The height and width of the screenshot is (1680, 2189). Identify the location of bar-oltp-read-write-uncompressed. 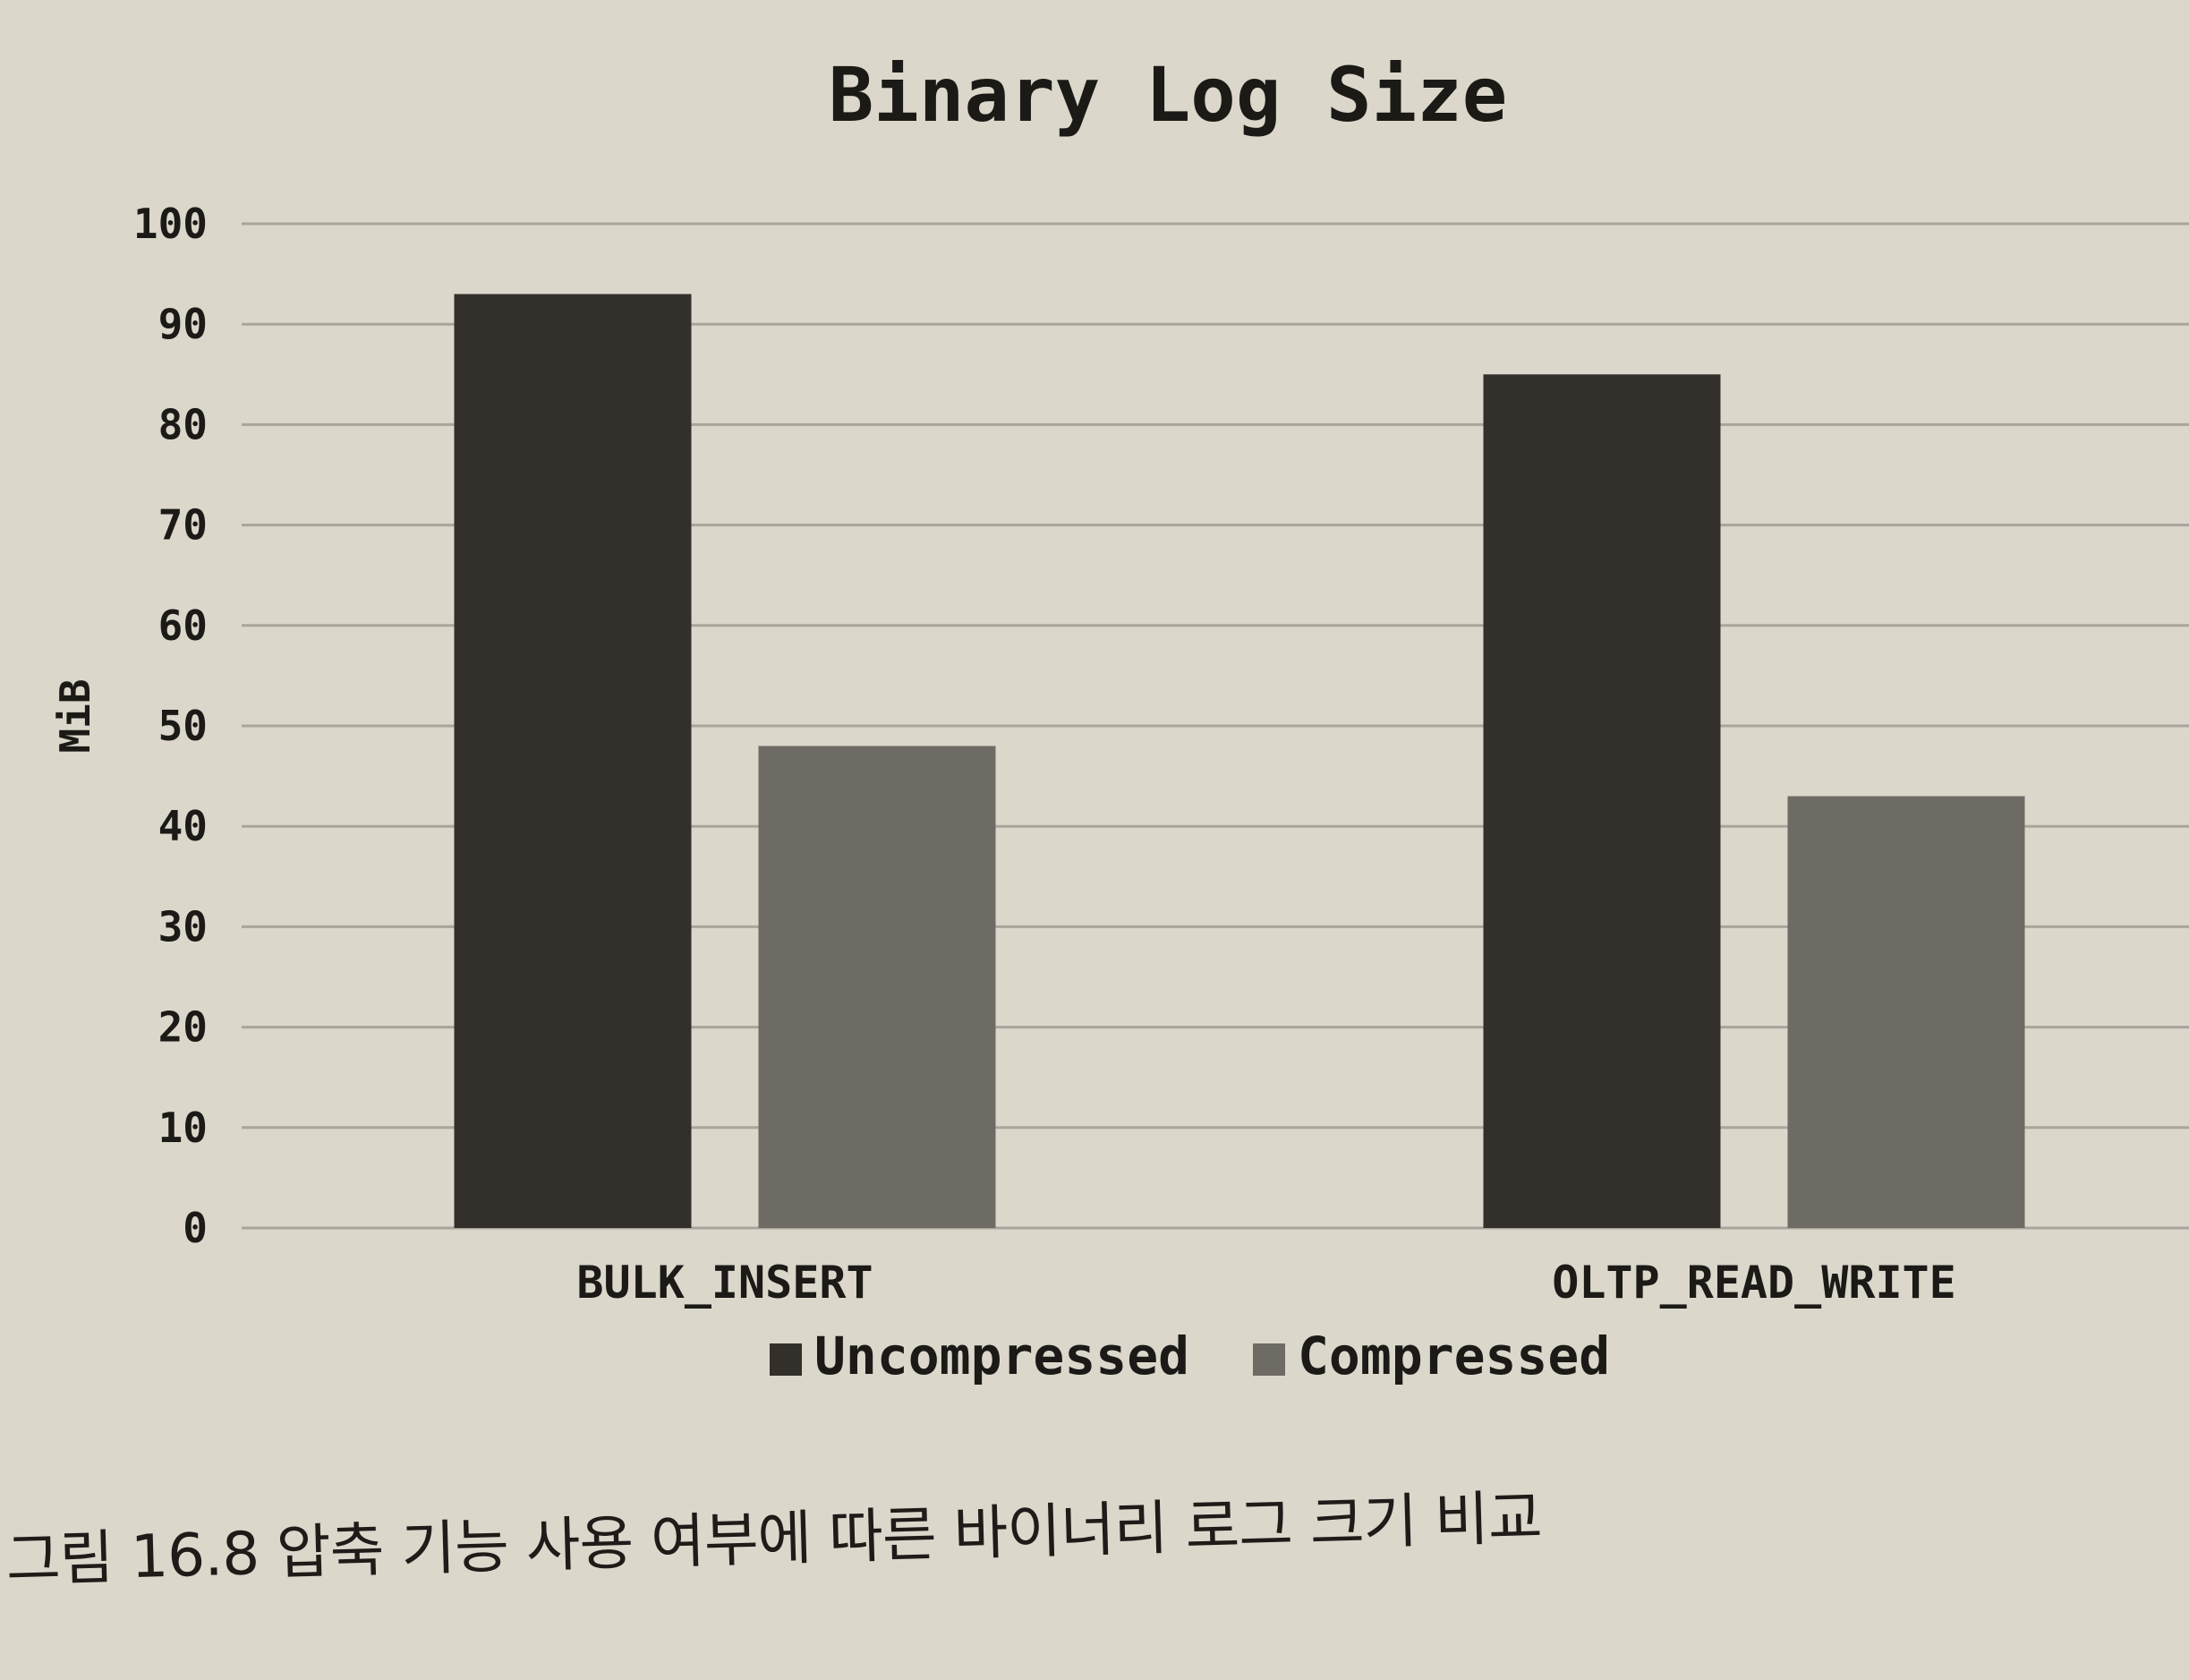
(1602, 801).